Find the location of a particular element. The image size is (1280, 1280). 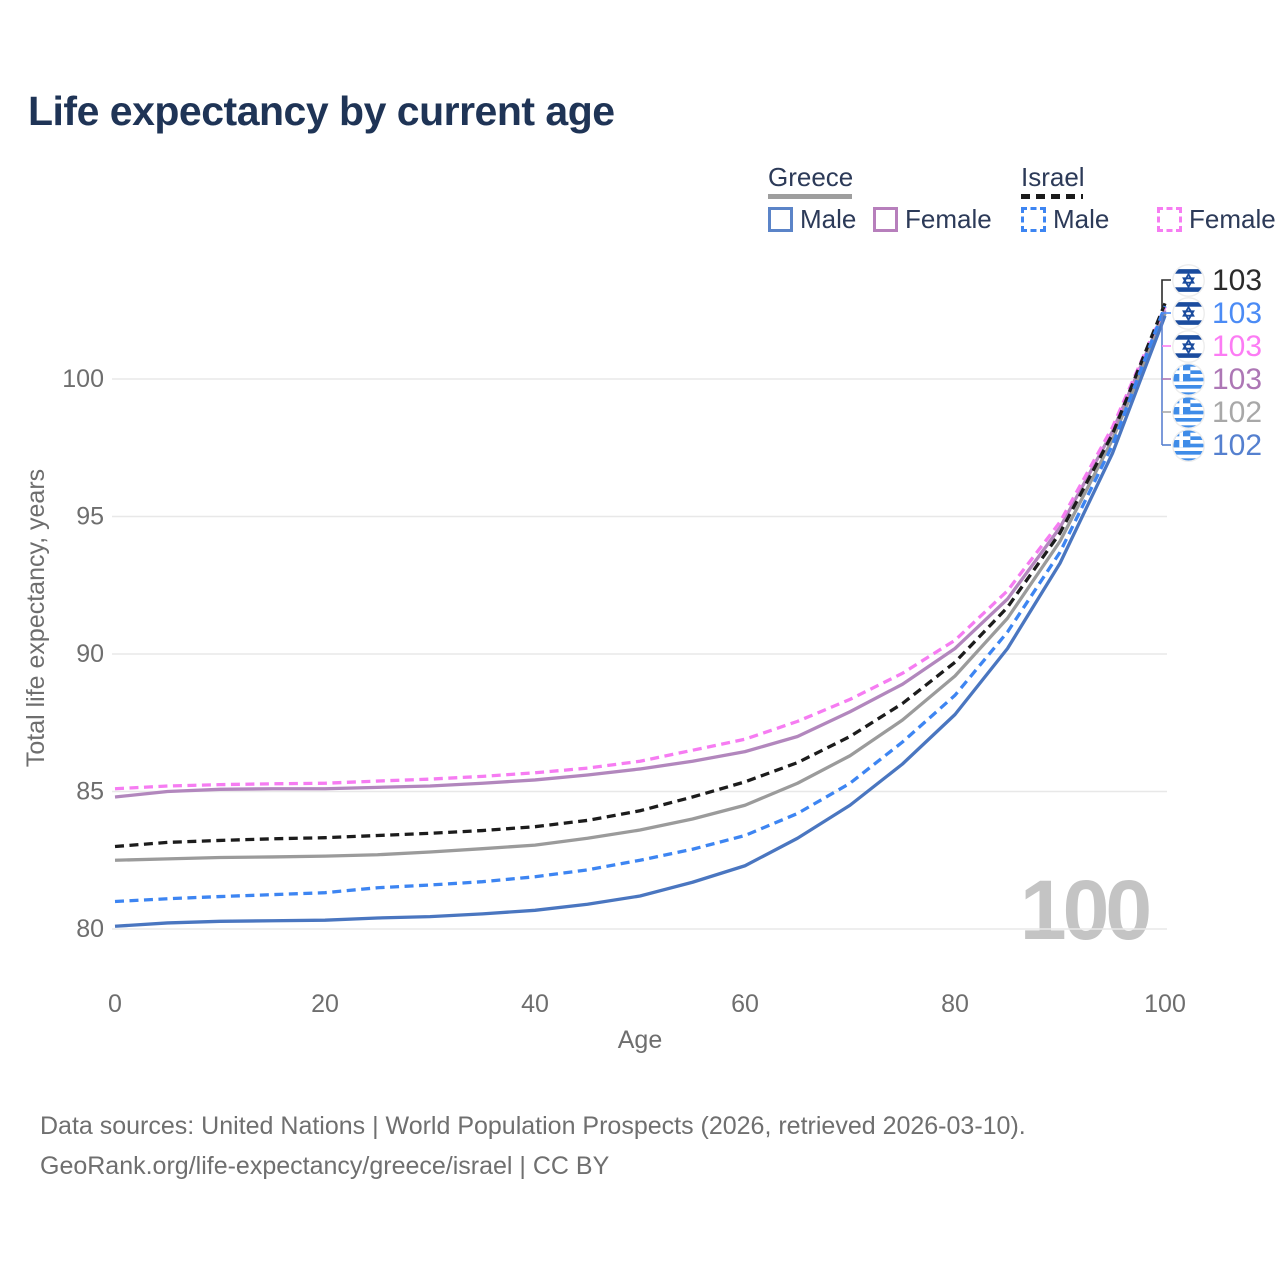

legend-swatch-greece-female is located at coordinates (885, 219).